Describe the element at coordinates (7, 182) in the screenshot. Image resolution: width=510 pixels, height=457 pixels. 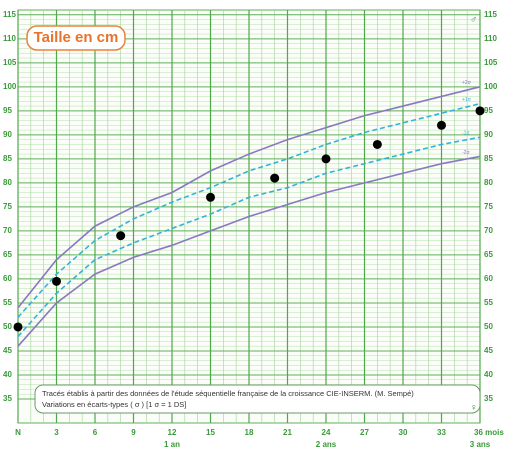
I see `y-tick-label: 80` at that location.